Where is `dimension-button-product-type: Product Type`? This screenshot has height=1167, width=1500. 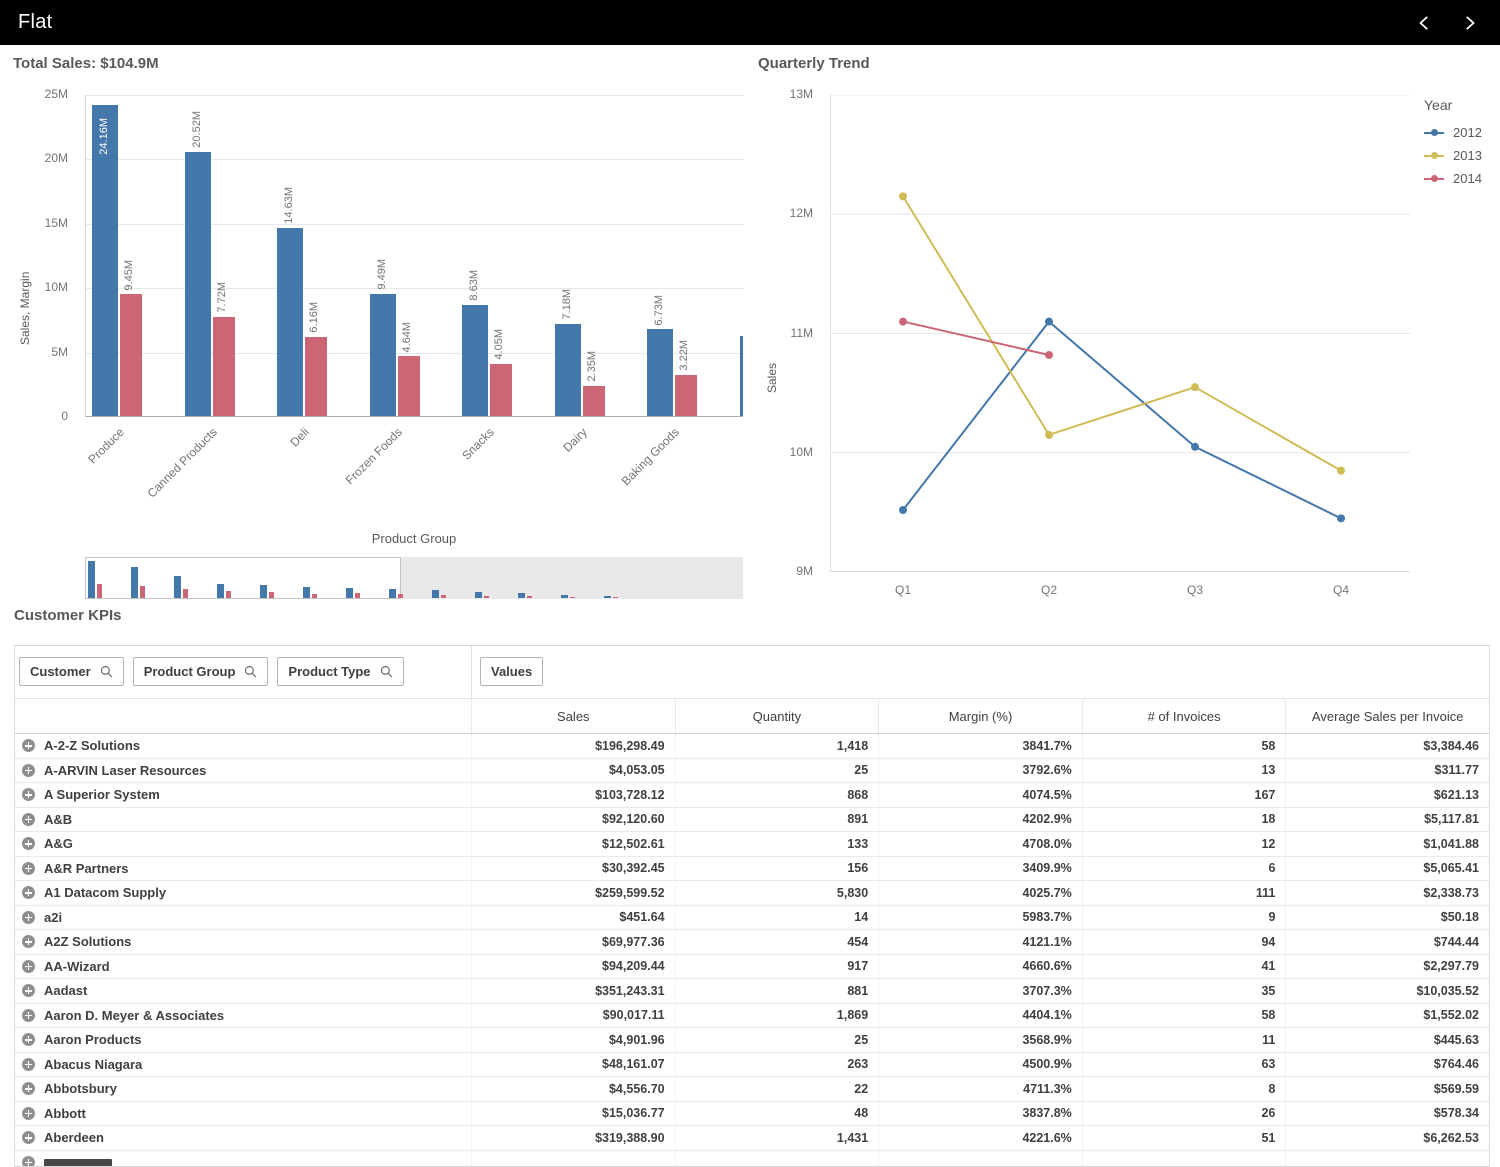 dimension-button-product-type: Product Type is located at coordinates (340, 671).